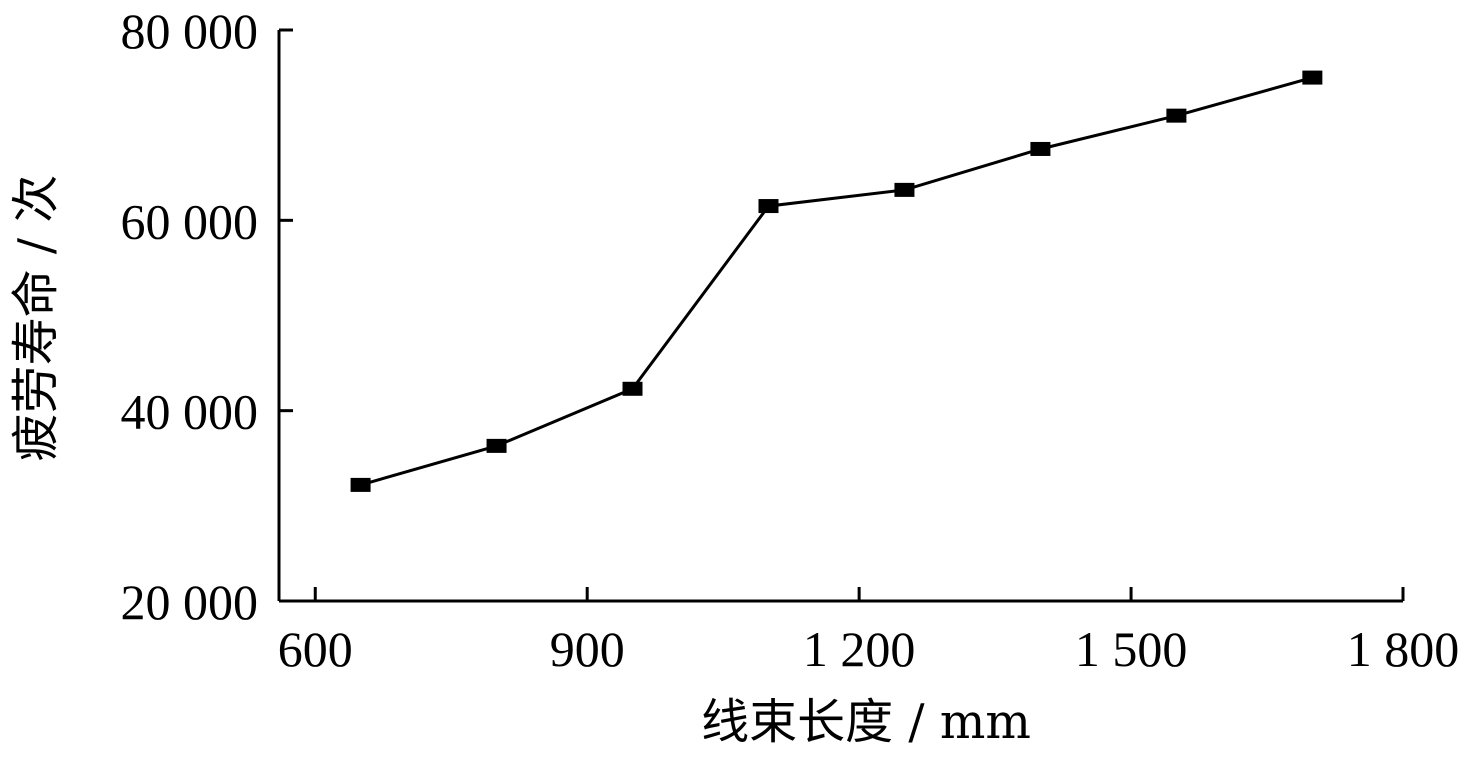  I want to click on x-tick-label: 1 500, so click(1131, 649).